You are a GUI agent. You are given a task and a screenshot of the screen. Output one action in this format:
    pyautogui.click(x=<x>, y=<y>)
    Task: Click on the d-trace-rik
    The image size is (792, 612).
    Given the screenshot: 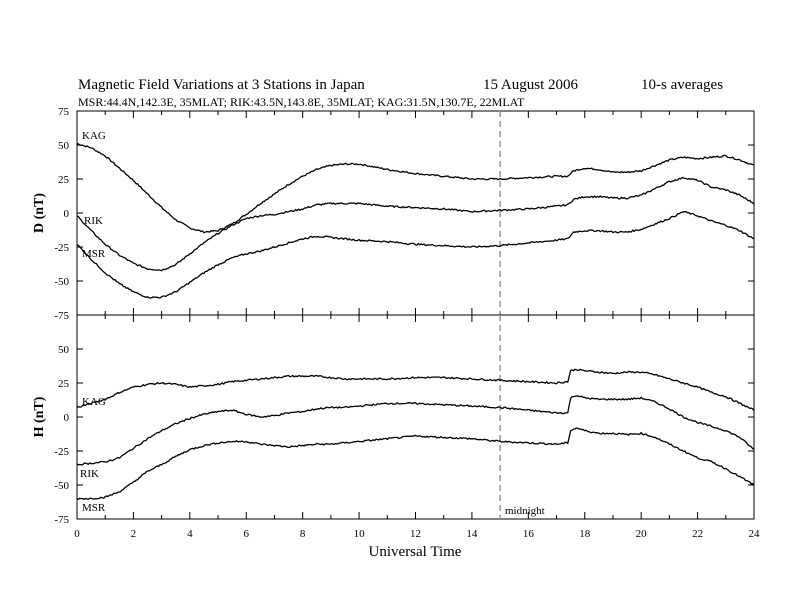 What is the action you would take?
    pyautogui.click(x=415, y=224)
    